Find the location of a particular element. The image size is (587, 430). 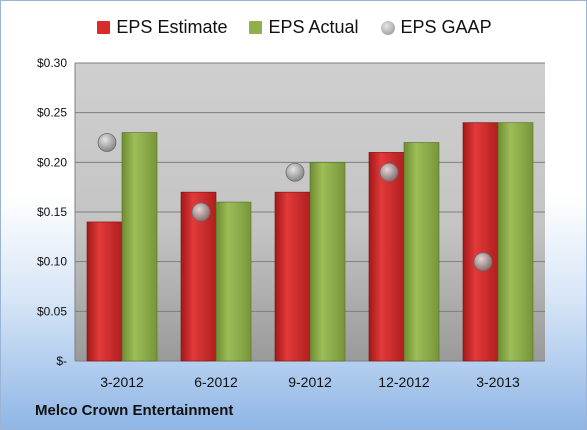

x-tick-label: 6-2012 is located at coordinates (216, 382).